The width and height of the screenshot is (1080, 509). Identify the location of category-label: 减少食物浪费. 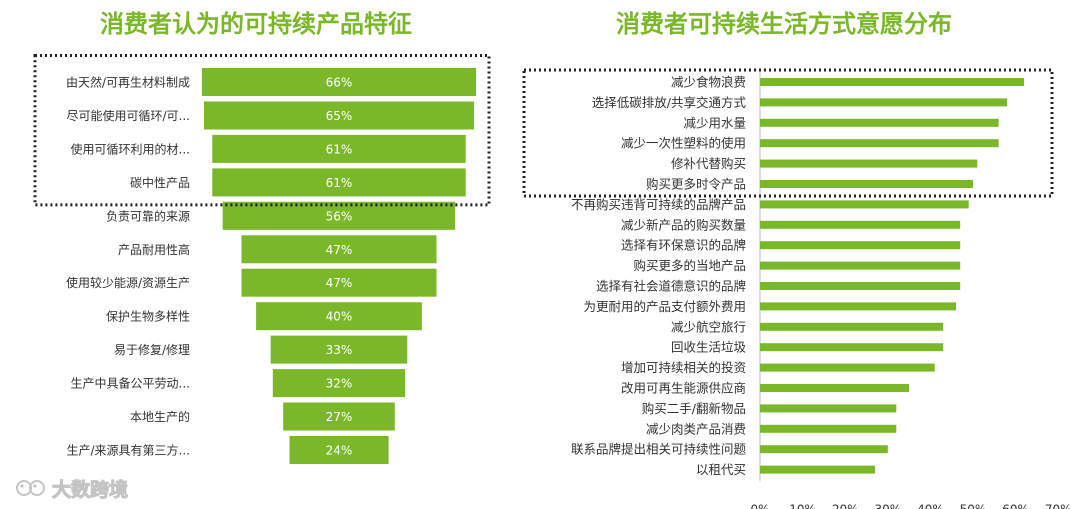
(708, 82).